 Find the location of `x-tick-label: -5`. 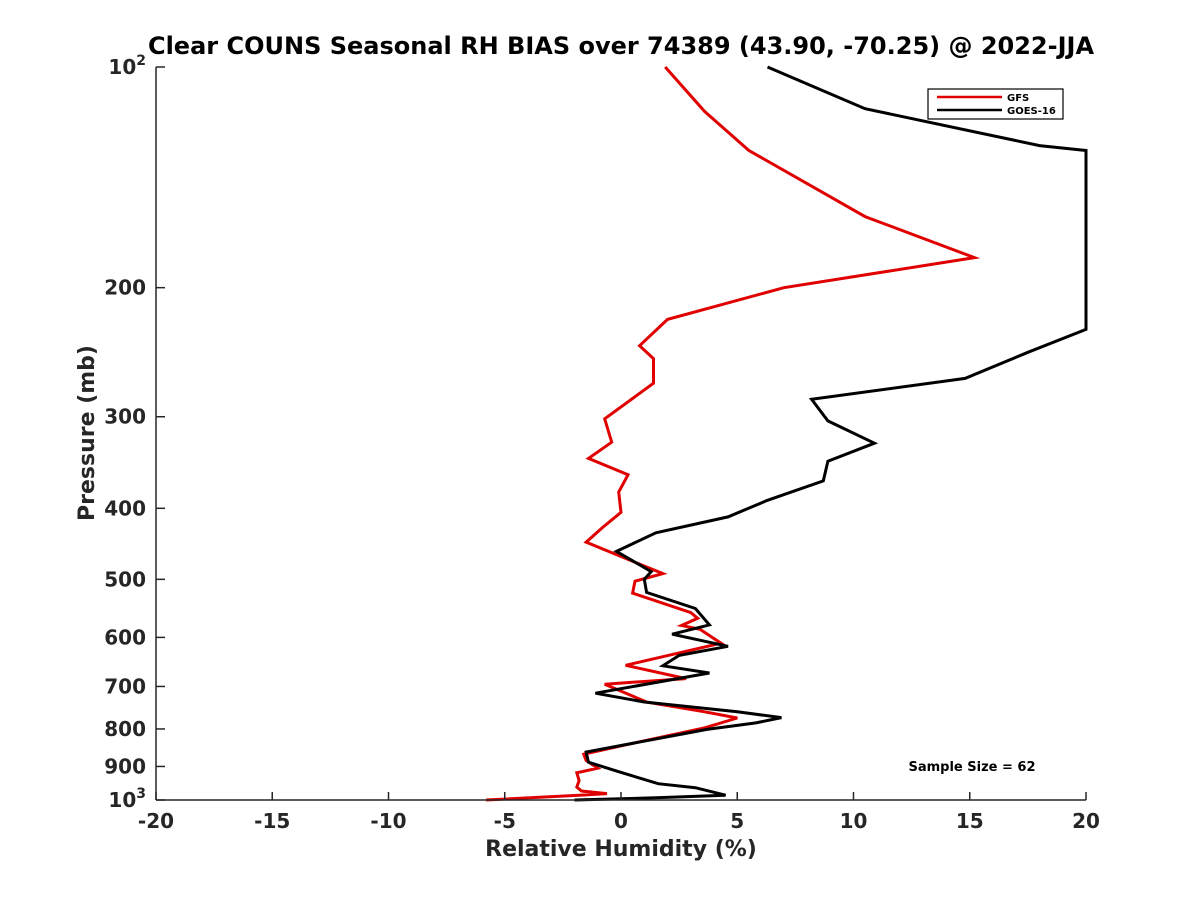

x-tick-label: -5 is located at coordinates (505, 821).